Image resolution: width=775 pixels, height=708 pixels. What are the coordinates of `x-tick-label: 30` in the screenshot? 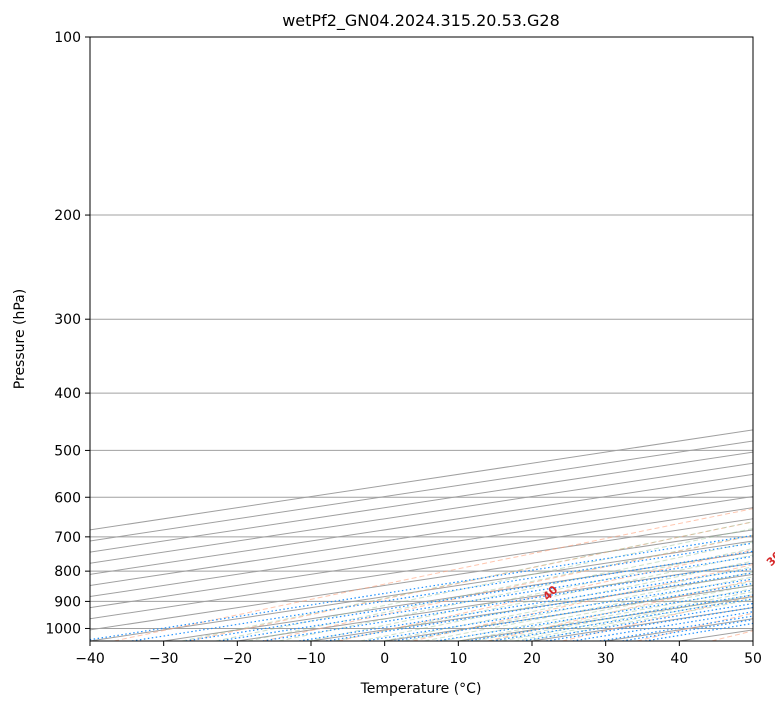 It's located at (606, 659).